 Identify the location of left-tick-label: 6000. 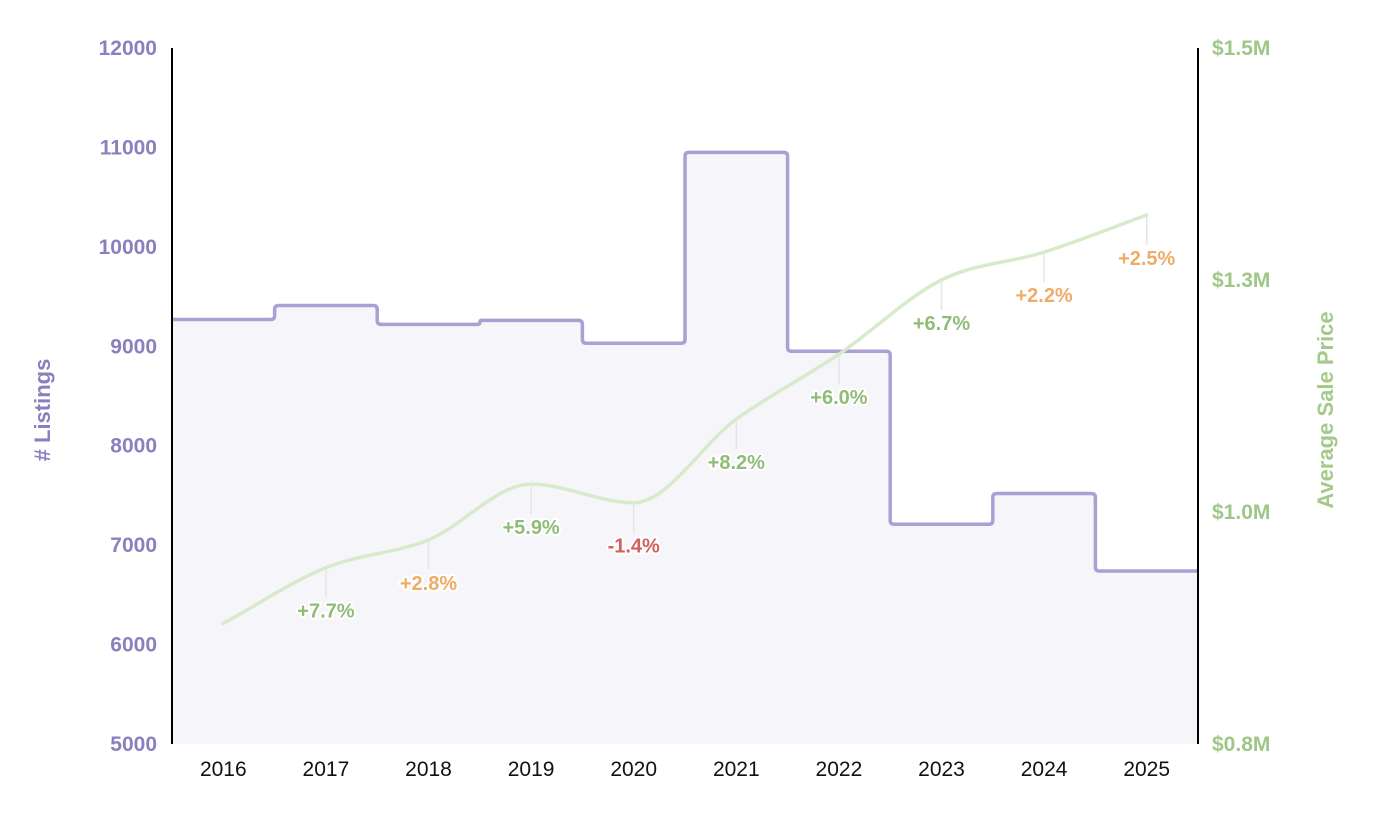
(133, 645).